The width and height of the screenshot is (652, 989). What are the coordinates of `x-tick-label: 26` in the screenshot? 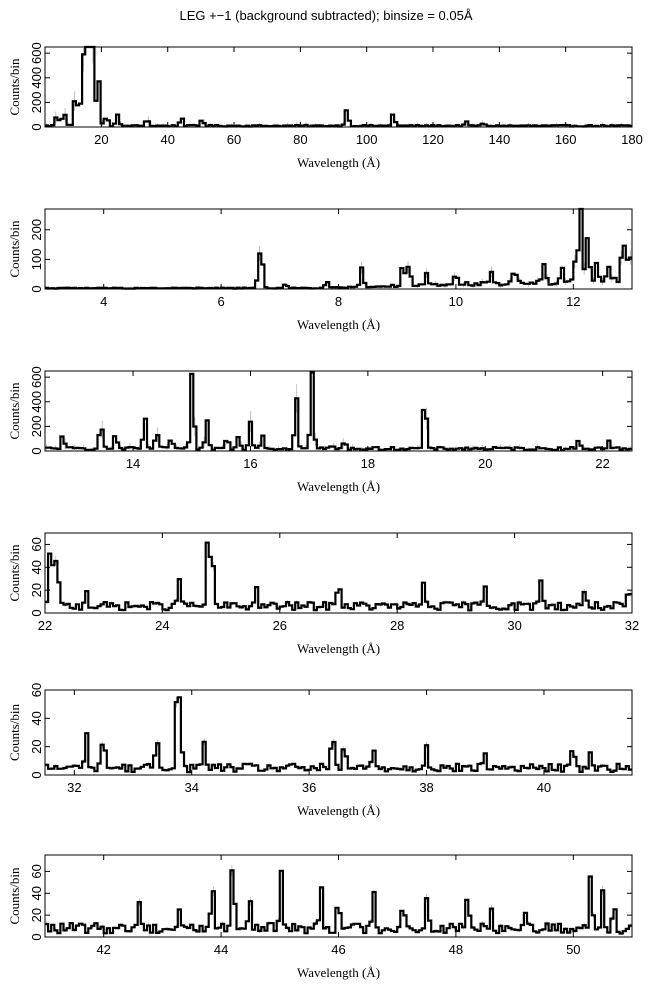 It's located at (280, 625).